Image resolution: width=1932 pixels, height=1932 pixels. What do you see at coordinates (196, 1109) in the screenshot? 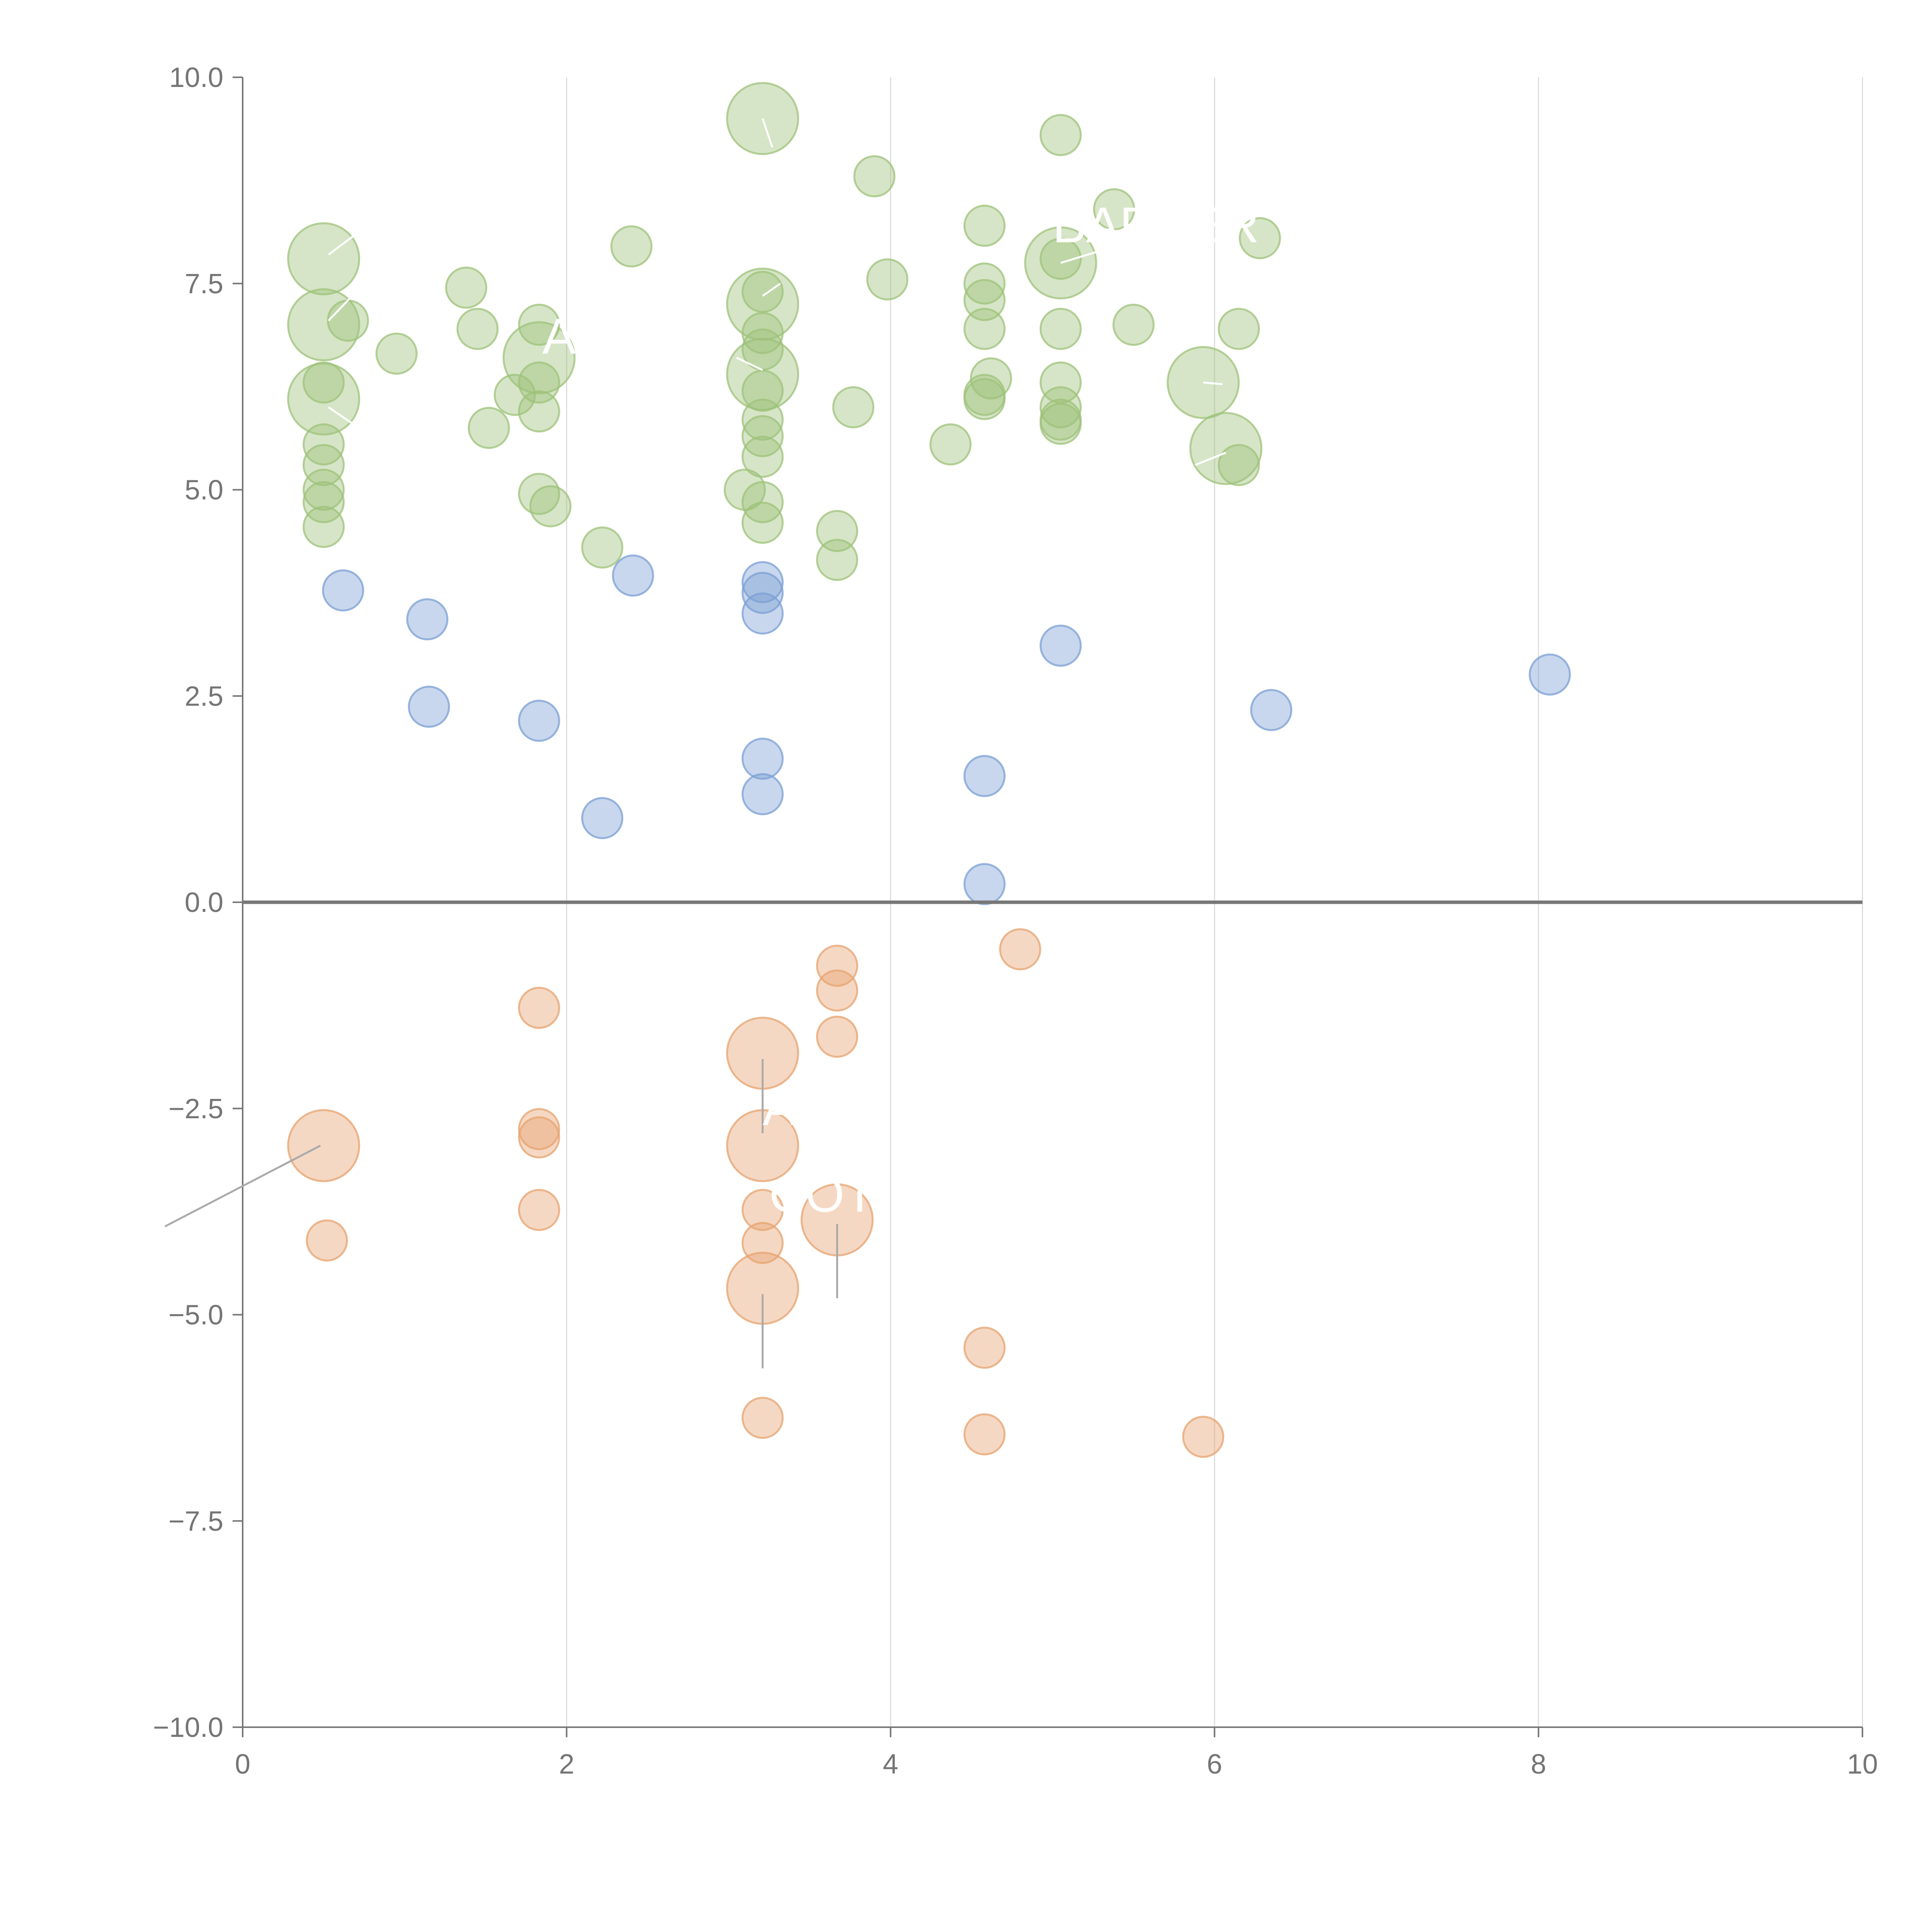
I see `y-tick-label: −2.5` at bounding box center [196, 1109].